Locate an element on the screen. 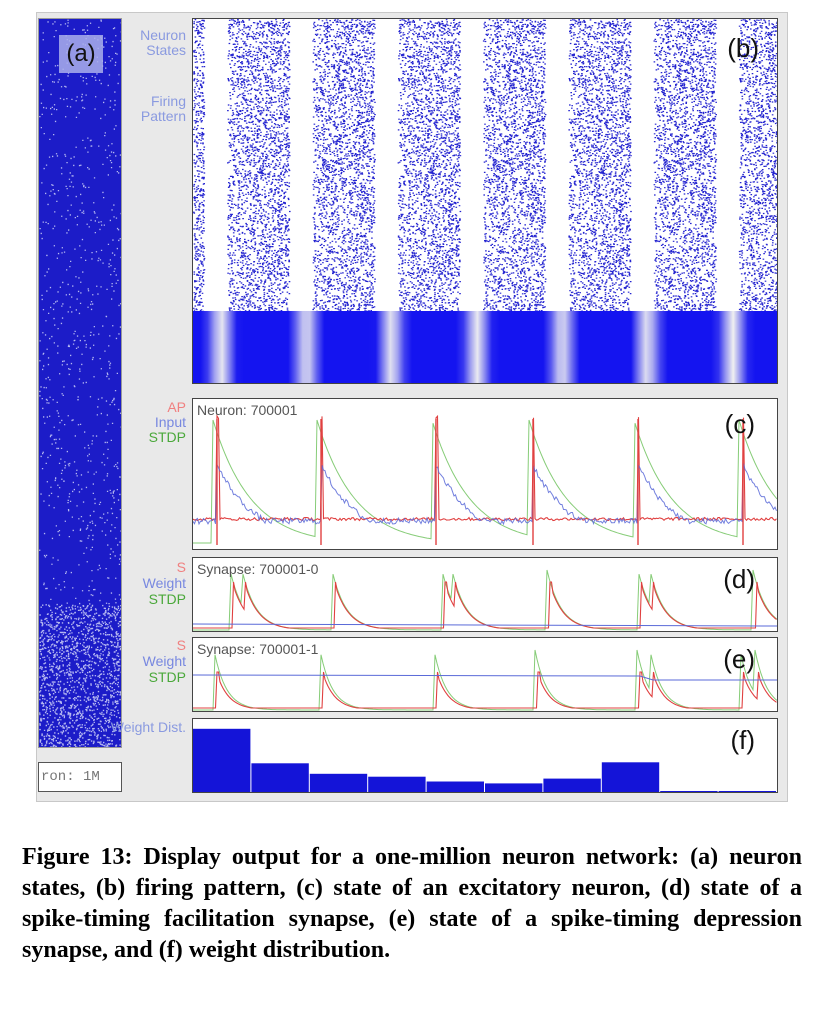 This screenshot has height=1016, width=822. synapse-1-panel: Synapse: 700001-1 (e) is located at coordinates (485, 674).